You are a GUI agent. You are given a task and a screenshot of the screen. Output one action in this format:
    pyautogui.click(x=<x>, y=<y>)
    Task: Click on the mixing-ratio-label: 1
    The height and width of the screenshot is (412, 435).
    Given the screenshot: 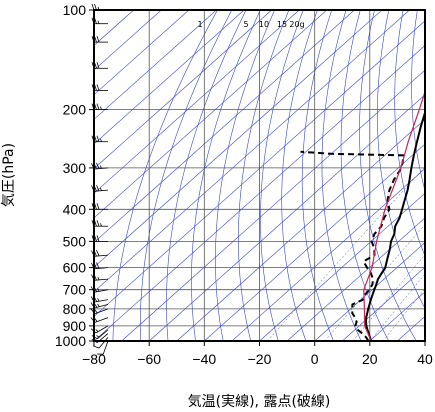 What is the action you would take?
    pyautogui.click(x=199, y=24)
    